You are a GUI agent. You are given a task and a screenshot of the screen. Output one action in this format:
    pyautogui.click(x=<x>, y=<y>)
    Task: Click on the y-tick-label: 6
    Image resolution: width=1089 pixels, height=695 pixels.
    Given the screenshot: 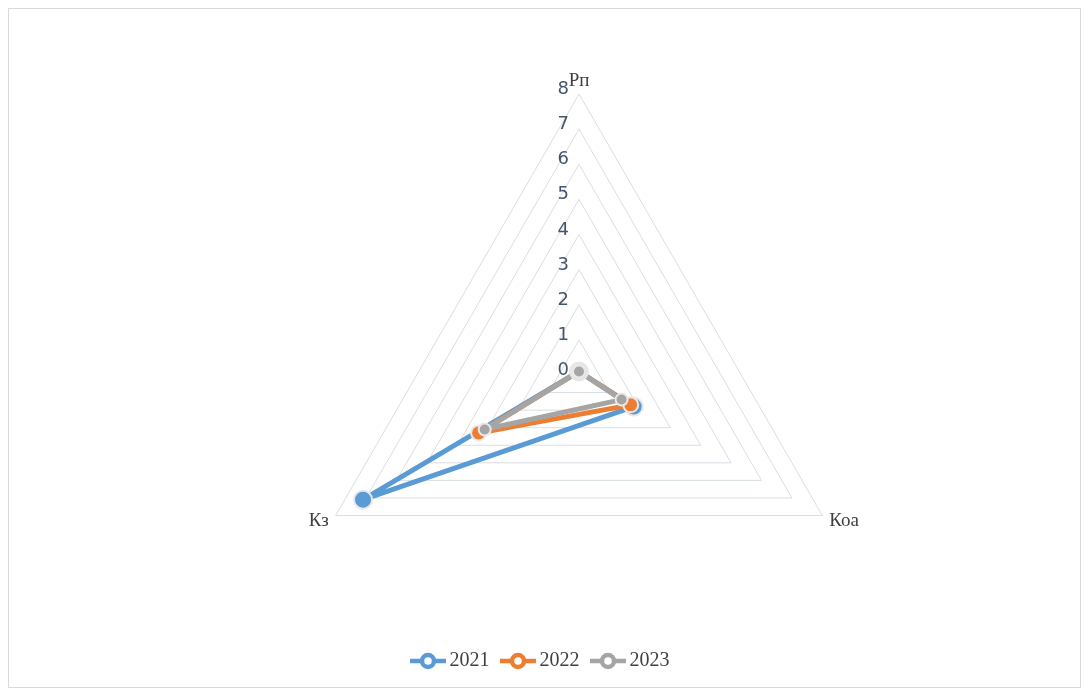 What is the action you would take?
    pyautogui.click(x=563, y=158)
    